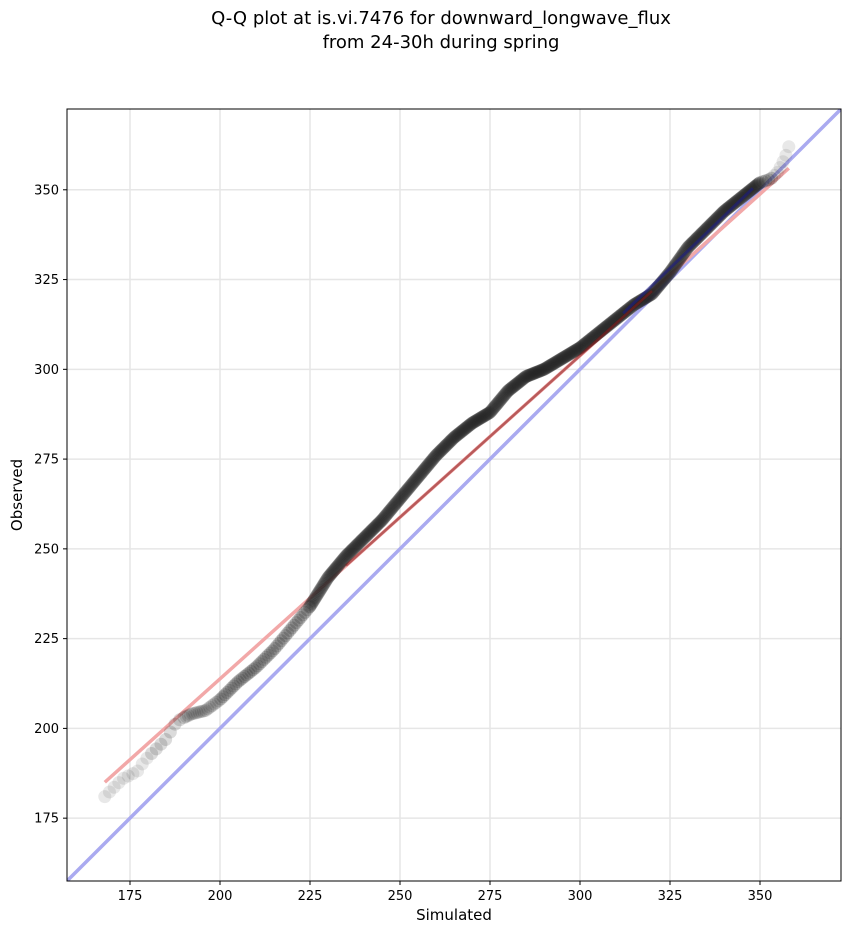 This screenshot has width=851, height=934. I want to click on dense-region-overlay, so click(688, 251).